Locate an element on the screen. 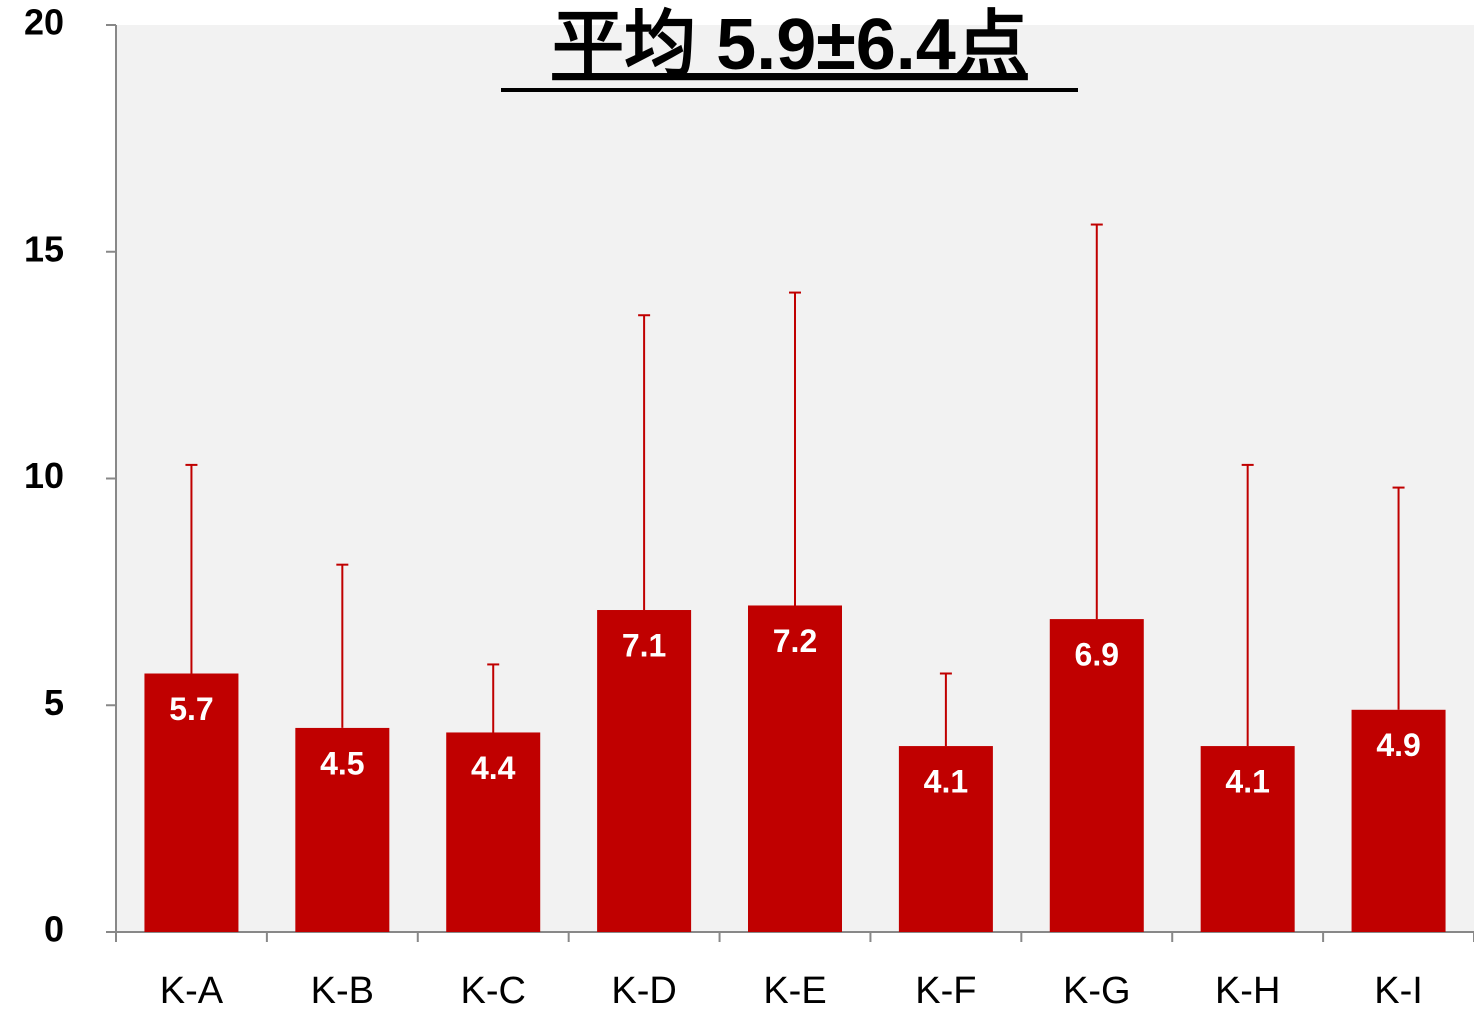 Image resolution: width=1474 pixels, height=1011 pixels. x-tick-label: K-C is located at coordinates (492, 990).